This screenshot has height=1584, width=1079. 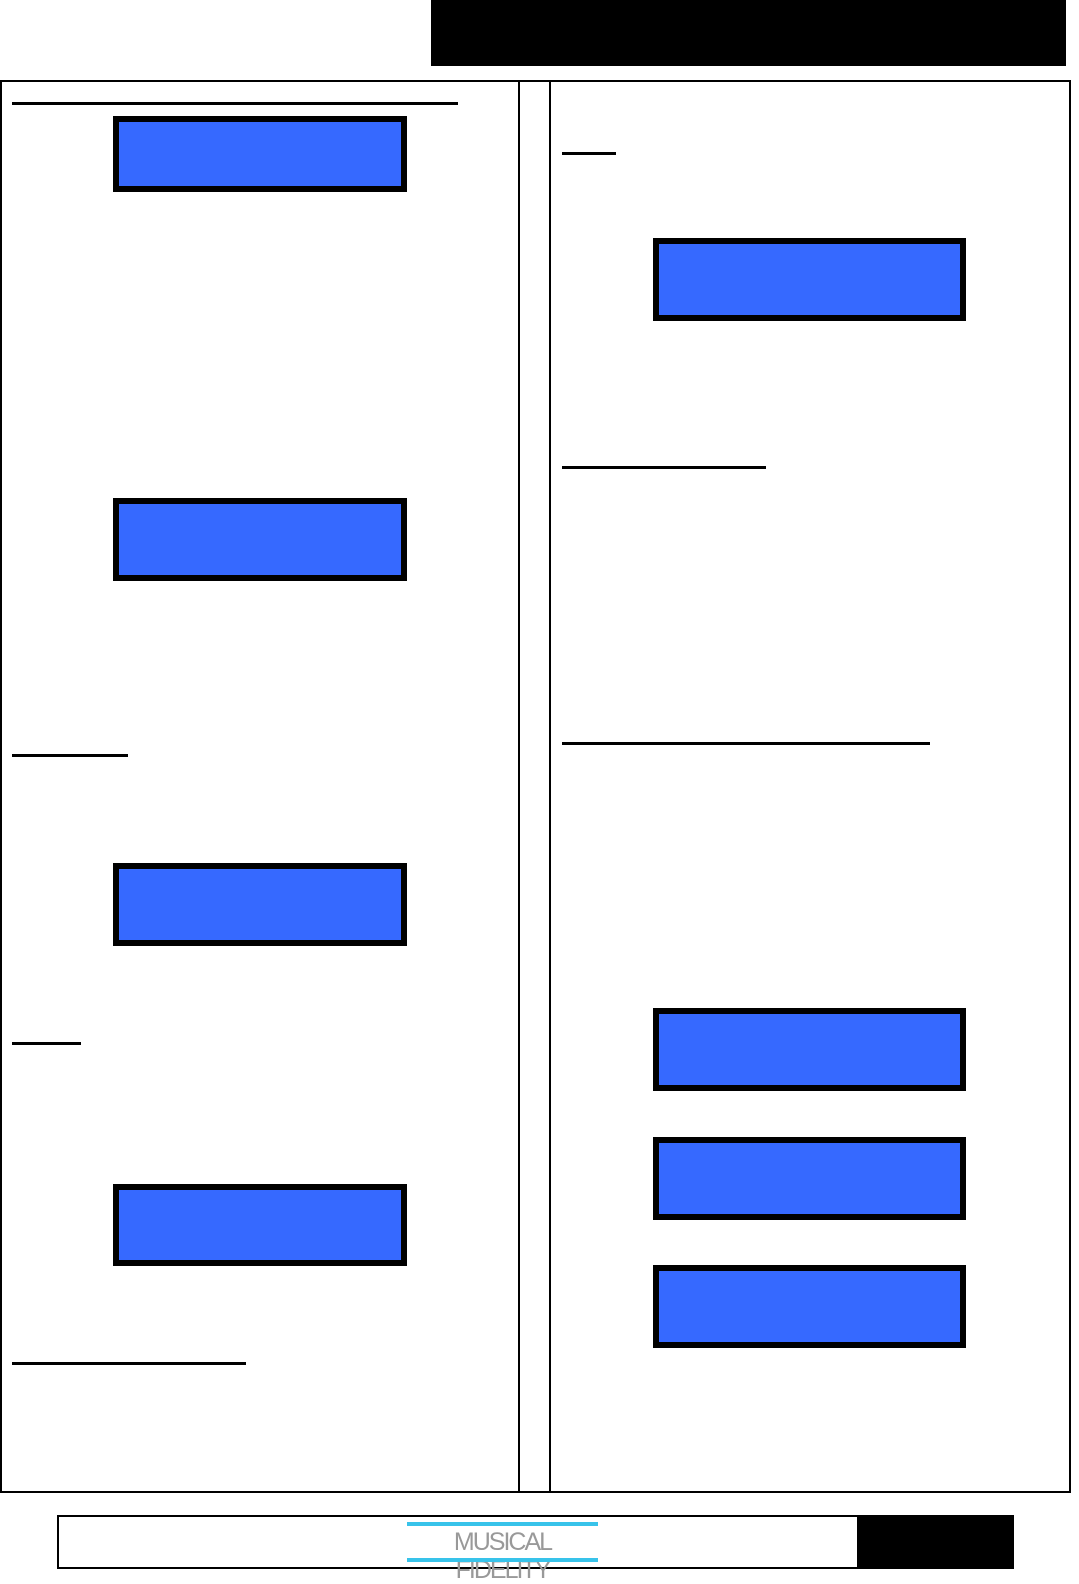 What do you see at coordinates (502, 1560) in the screenshot?
I see `logo-bottom-bar` at bounding box center [502, 1560].